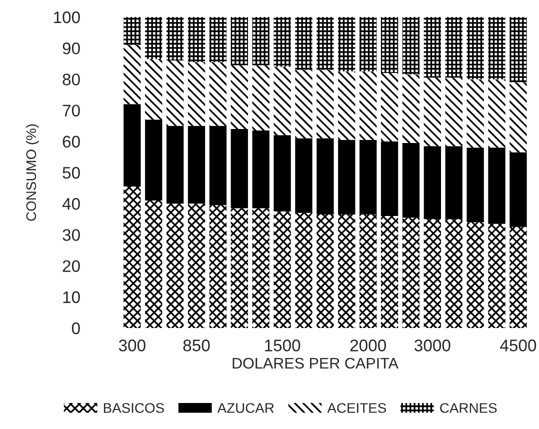 The height and width of the screenshot is (429, 539). Describe the element at coordinates (468, 408) in the screenshot. I see `legend-label: CARNES` at that location.